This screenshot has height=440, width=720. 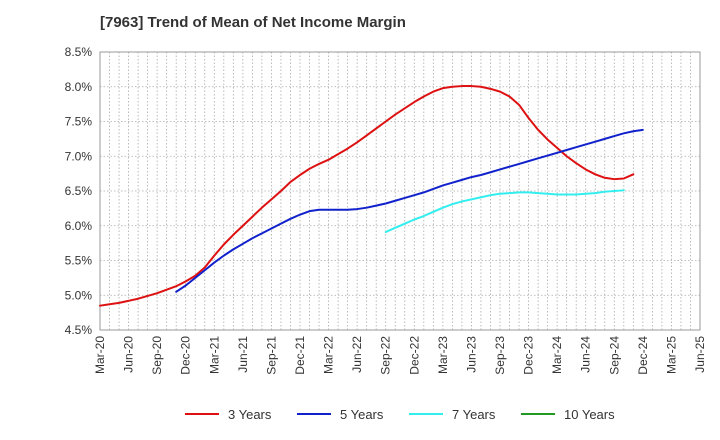 I want to click on y-tick-label: 7.0%, so click(x=79, y=156).